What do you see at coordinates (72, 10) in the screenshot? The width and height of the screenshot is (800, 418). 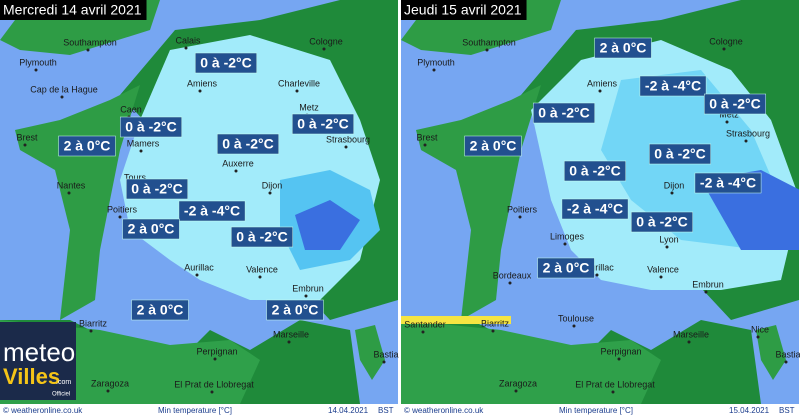 I see `panel-title: Mercredi 14 avril 2021` at bounding box center [72, 10].